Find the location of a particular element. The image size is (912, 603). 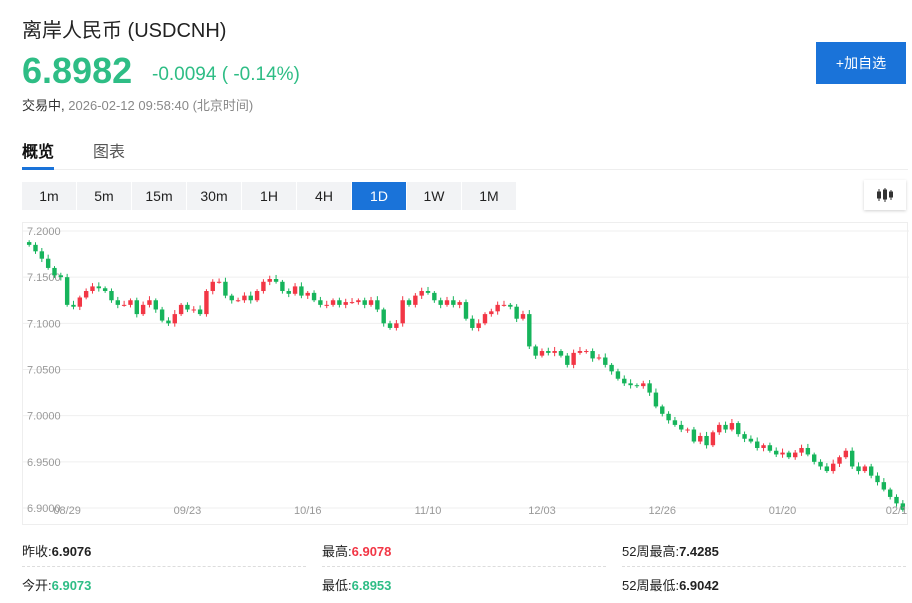

tab-chart: 图表 is located at coordinates (109, 152).